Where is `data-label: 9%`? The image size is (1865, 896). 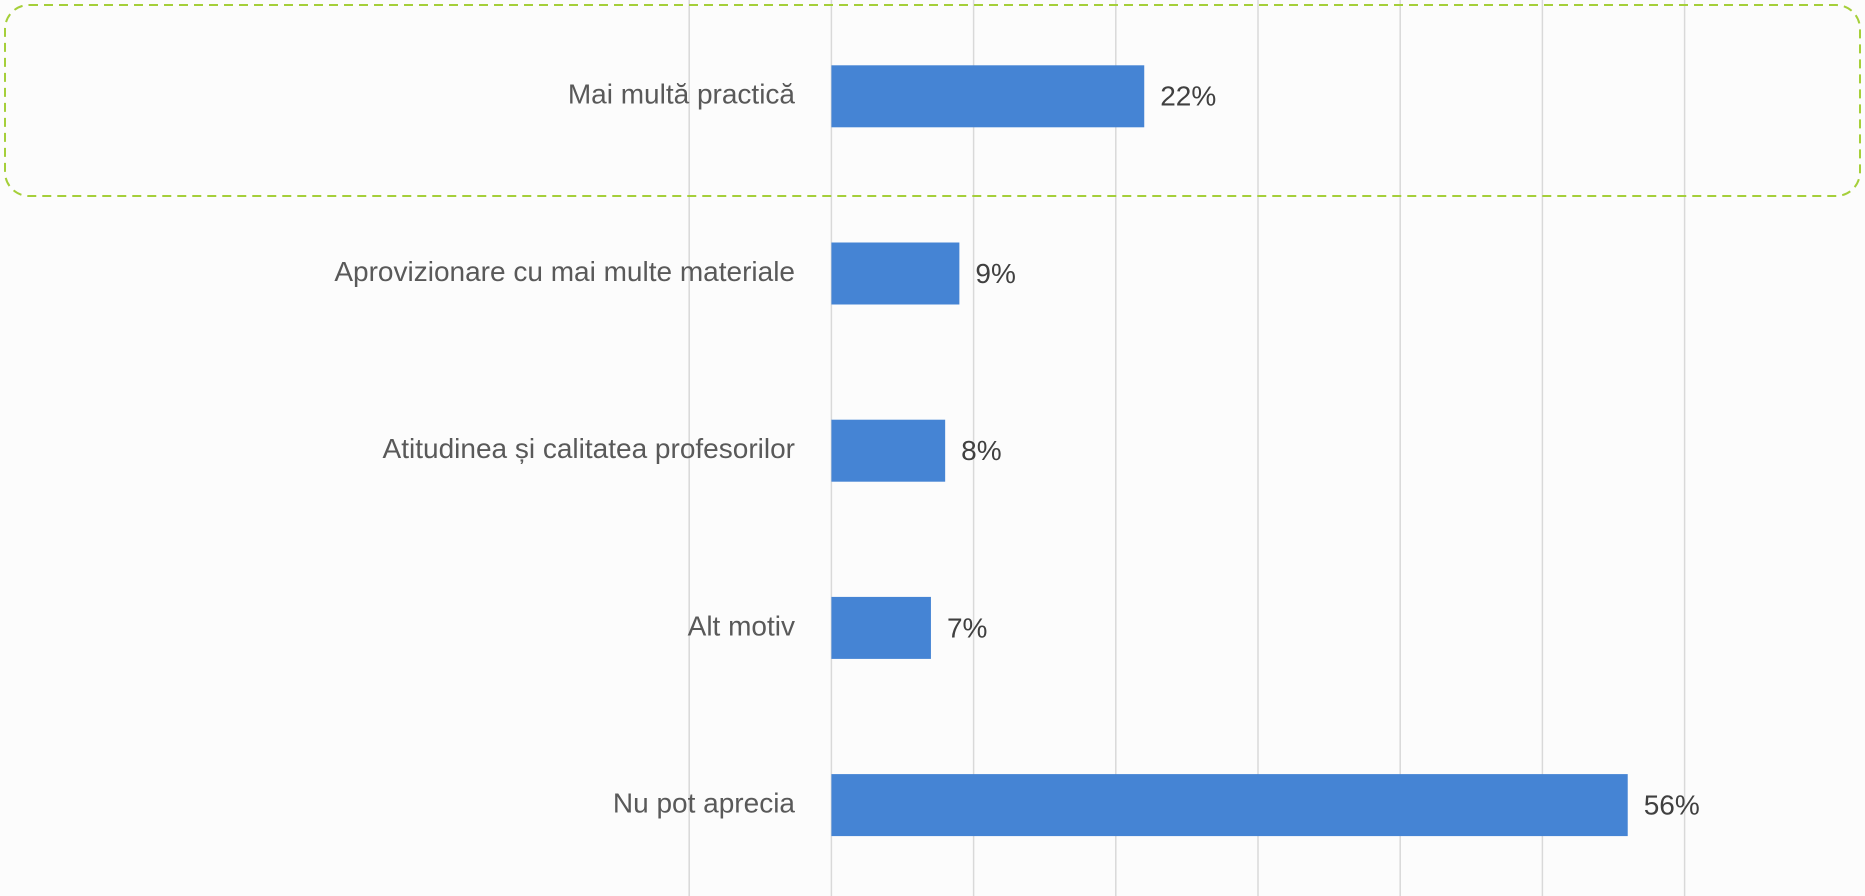 data-label: 9% is located at coordinates (995, 273).